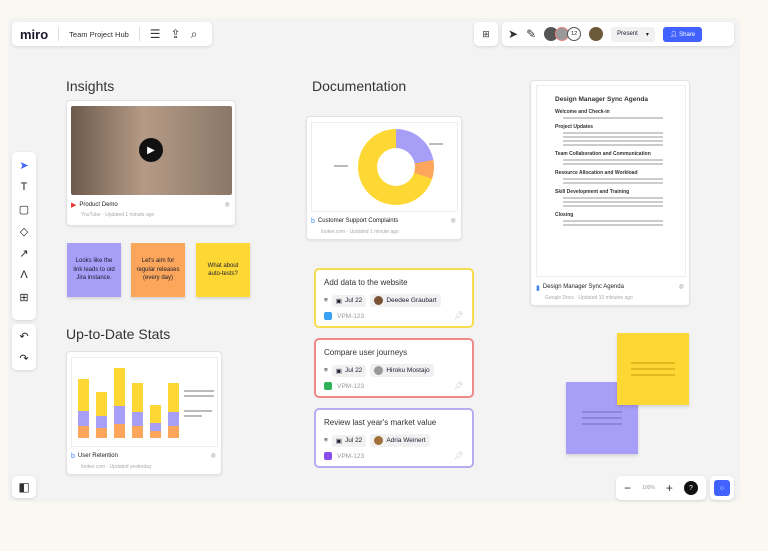 The height and width of the screenshot is (551, 768). I want to click on shapes-tool-icon: ◇, so click(24, 231).